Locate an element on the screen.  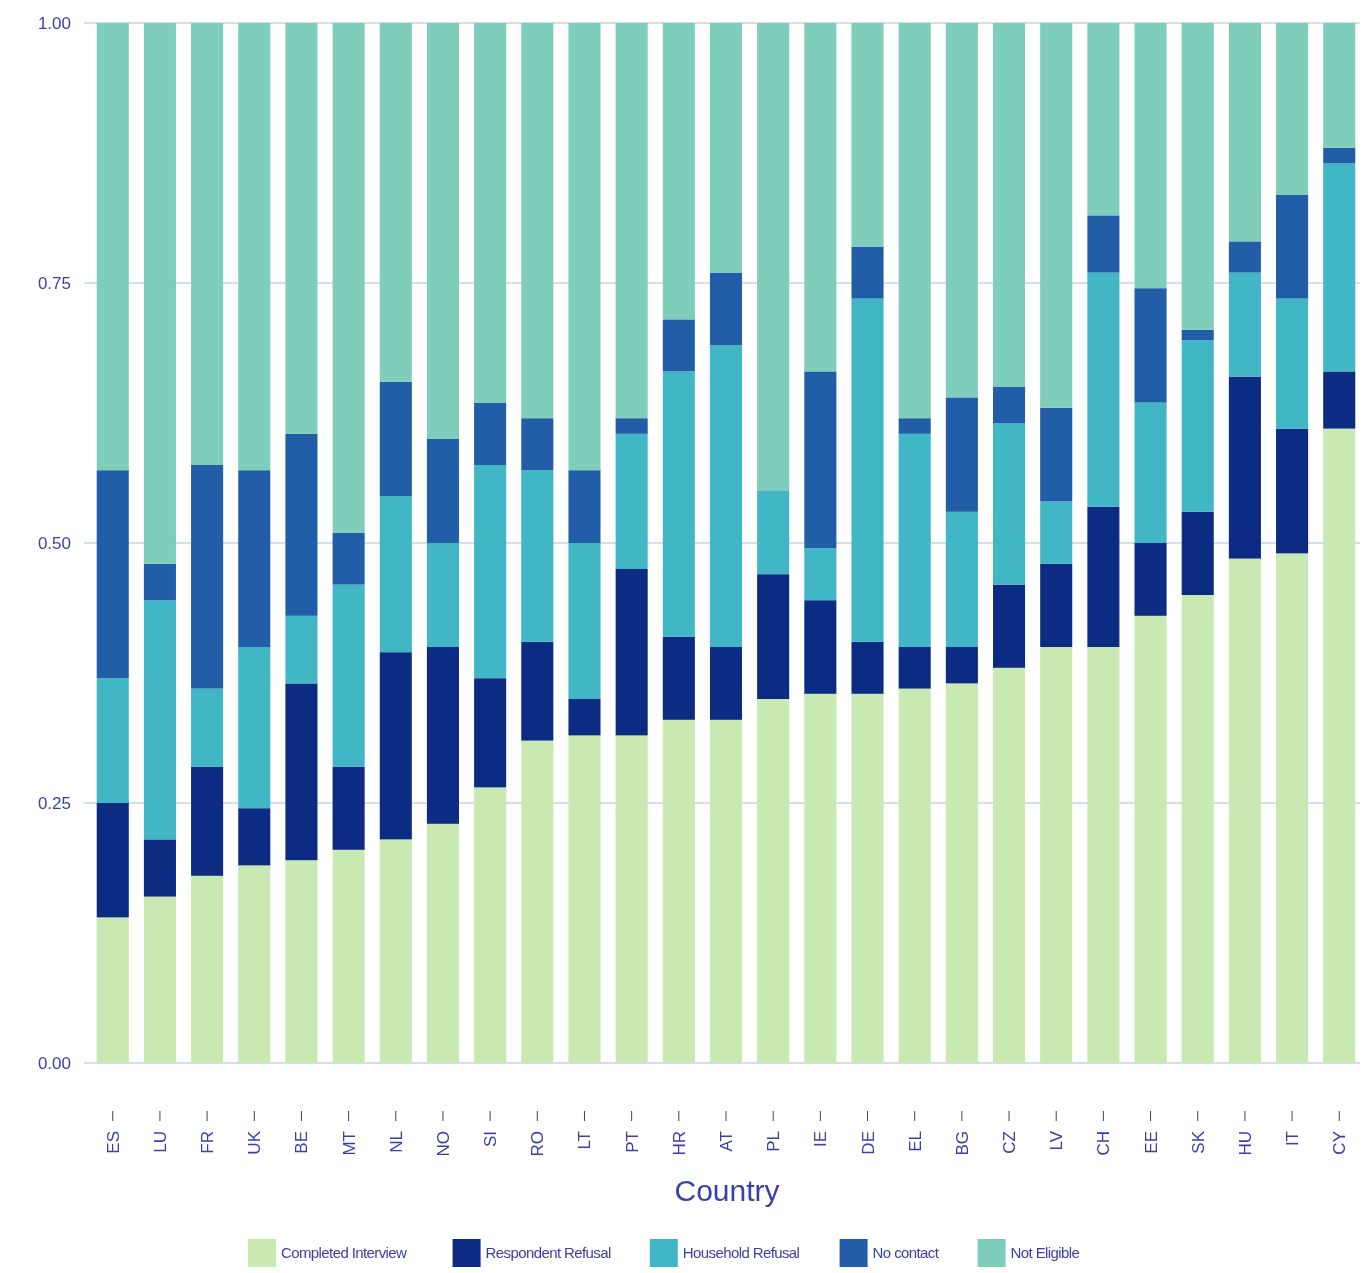
x-tick-label: CH is located at coordinates (1104, 1143).